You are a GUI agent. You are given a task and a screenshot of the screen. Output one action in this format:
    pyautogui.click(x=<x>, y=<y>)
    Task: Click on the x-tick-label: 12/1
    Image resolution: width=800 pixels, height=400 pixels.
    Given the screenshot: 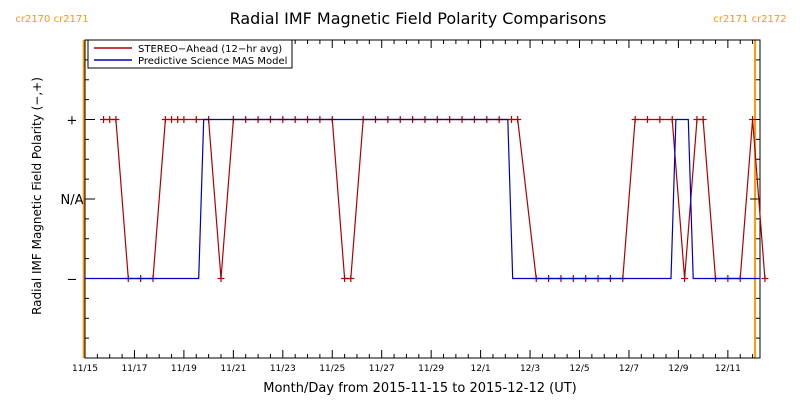 What is the action you would take?
    pyautogui.click(x=480, y=369)
    